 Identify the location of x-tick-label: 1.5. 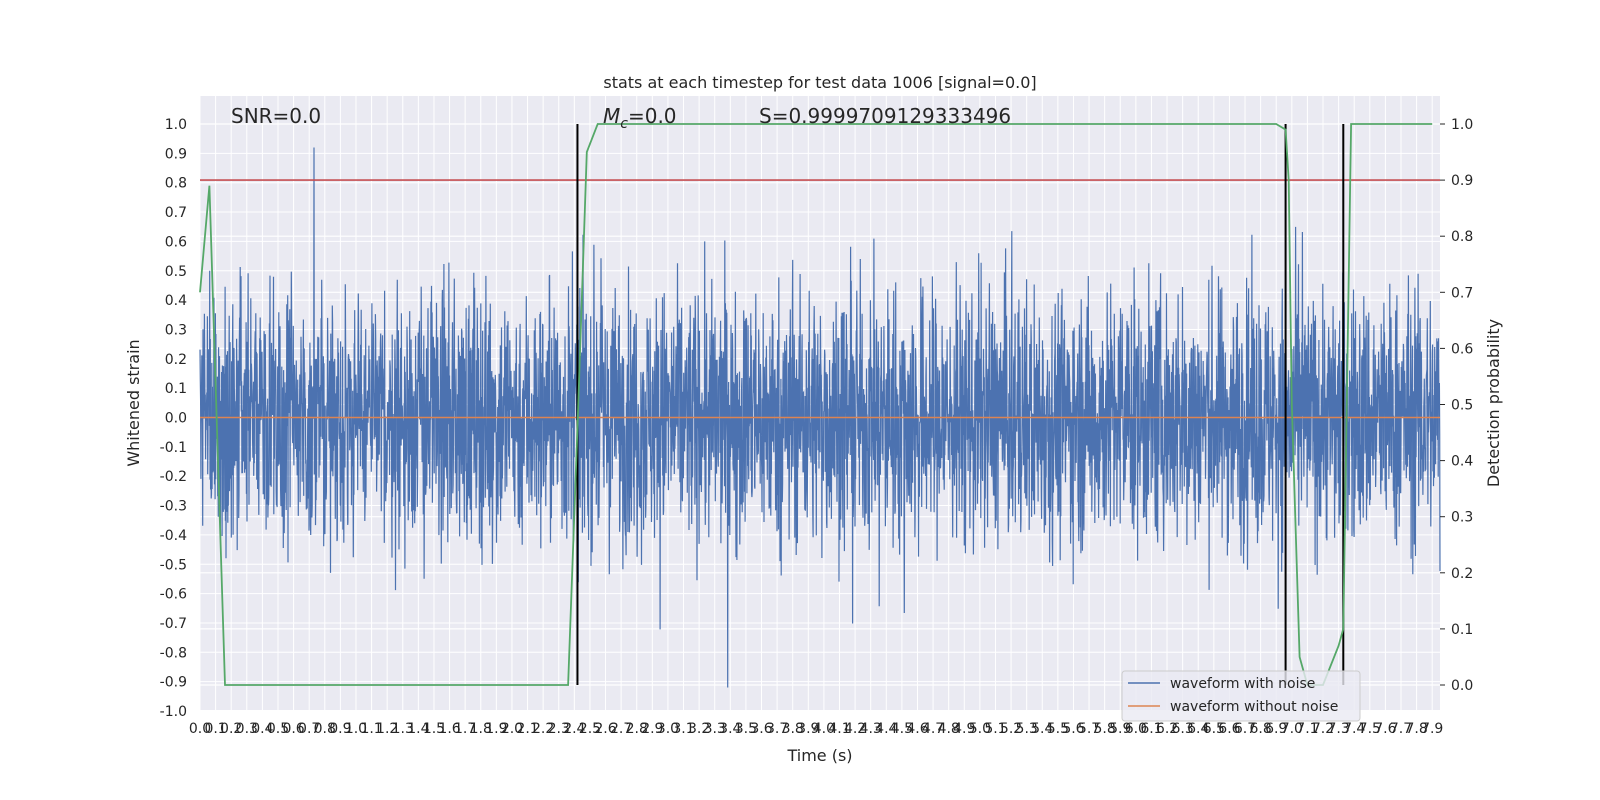
(434, 729).